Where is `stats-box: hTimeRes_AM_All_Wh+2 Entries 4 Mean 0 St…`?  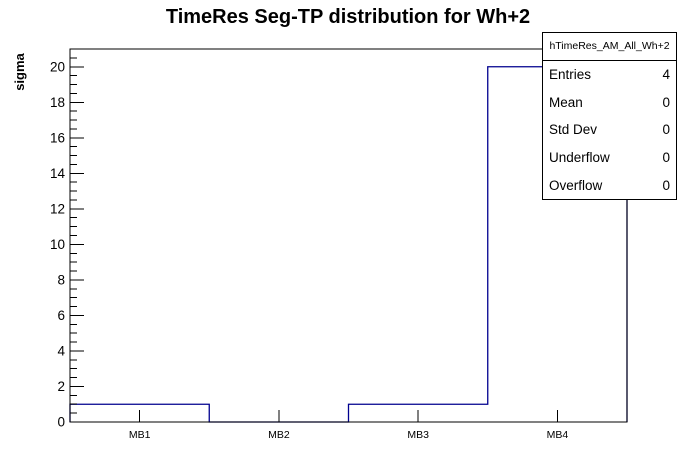
stats-box: hTimeRes_AM_All_Wh+2 Entries 4 Mean 0 St… is located at coordinates (609, 116).